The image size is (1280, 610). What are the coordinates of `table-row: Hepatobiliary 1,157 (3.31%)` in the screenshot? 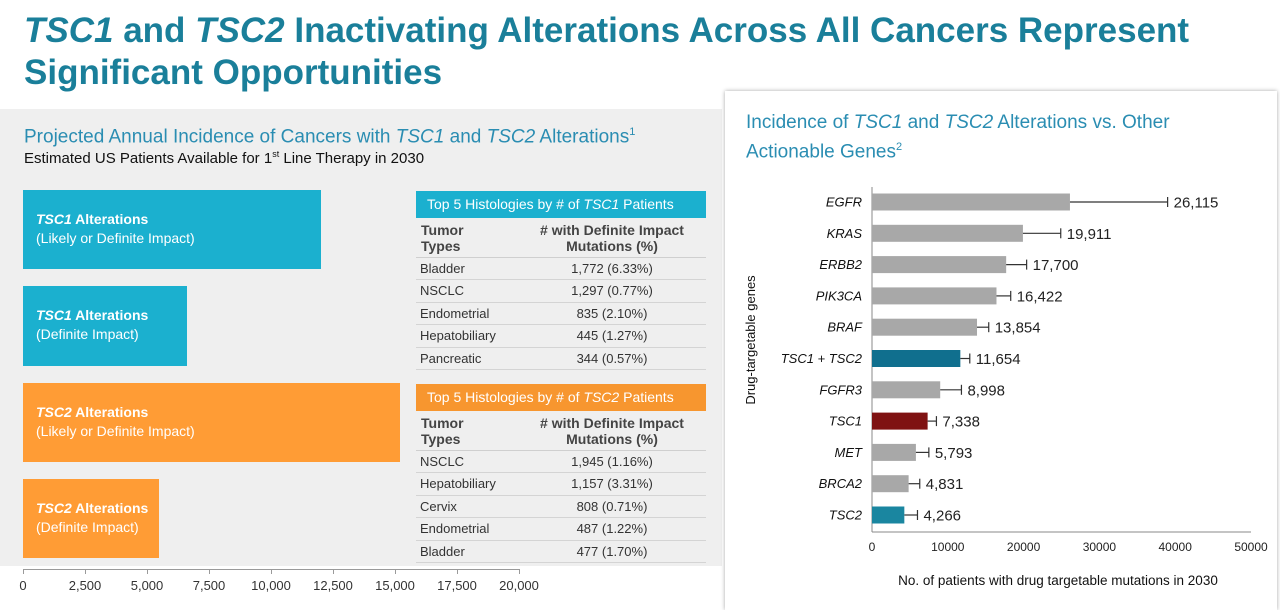 It's located at (561, 484).